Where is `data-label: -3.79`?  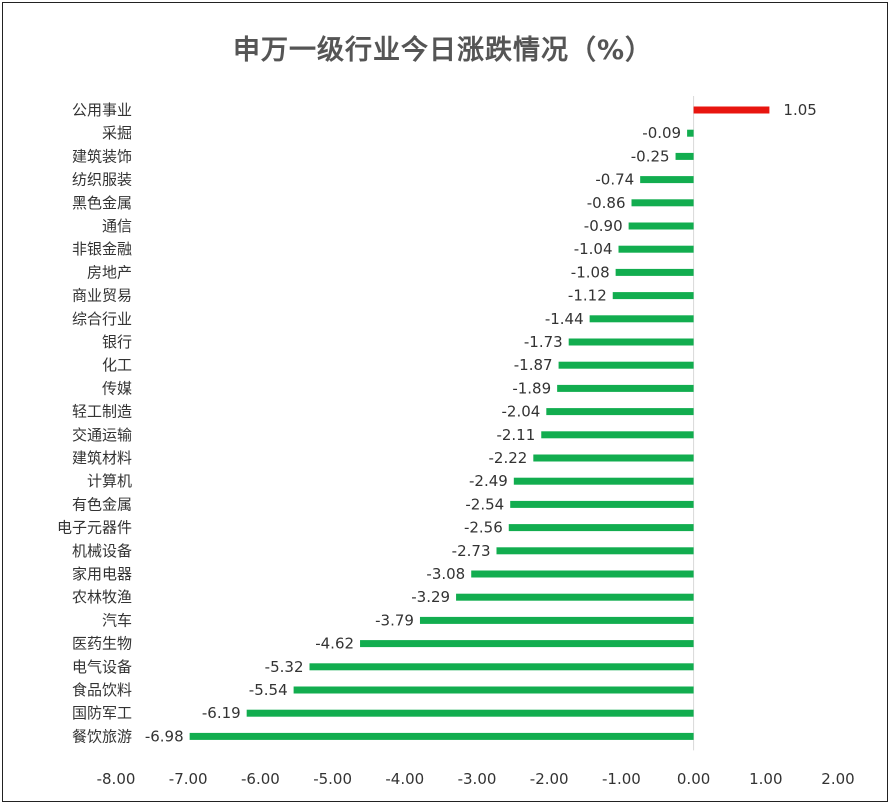 data-label: -3.79 is located at coordinates (394, 620).